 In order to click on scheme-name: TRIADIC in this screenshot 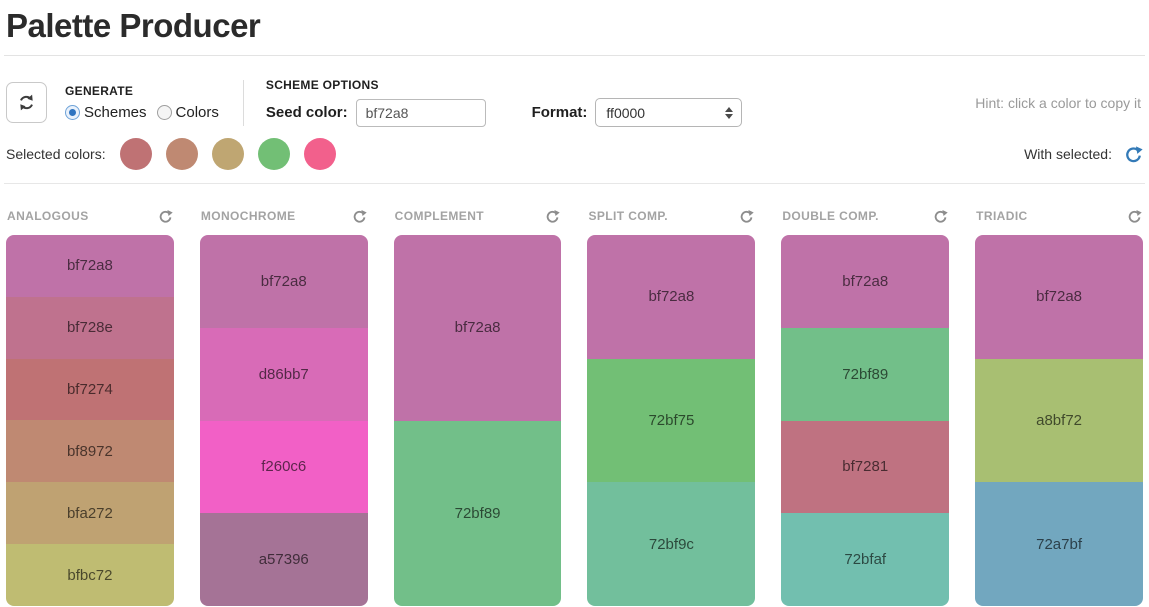, I will do `click(1002, 216)`.